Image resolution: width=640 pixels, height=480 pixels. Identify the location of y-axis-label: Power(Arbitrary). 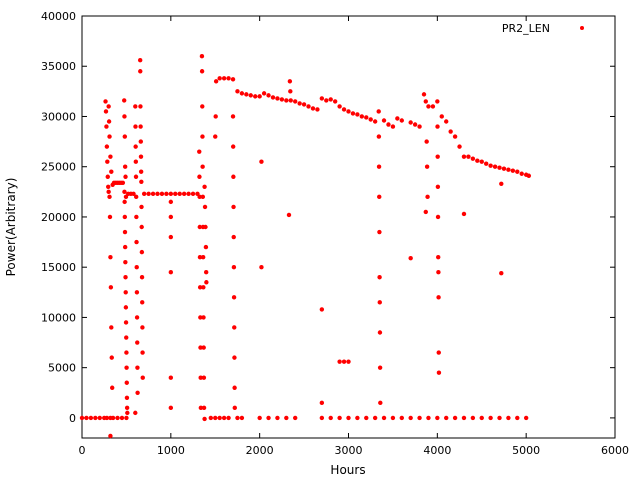
(11, 227).